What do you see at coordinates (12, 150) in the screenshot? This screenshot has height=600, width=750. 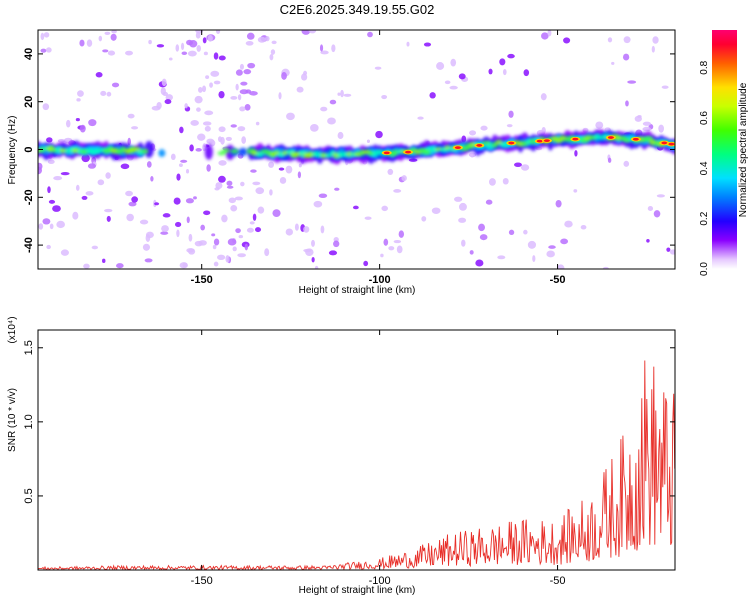 I see `spectrogram-y-label: Frequency (Hz)` at bounding box center [12, 150].